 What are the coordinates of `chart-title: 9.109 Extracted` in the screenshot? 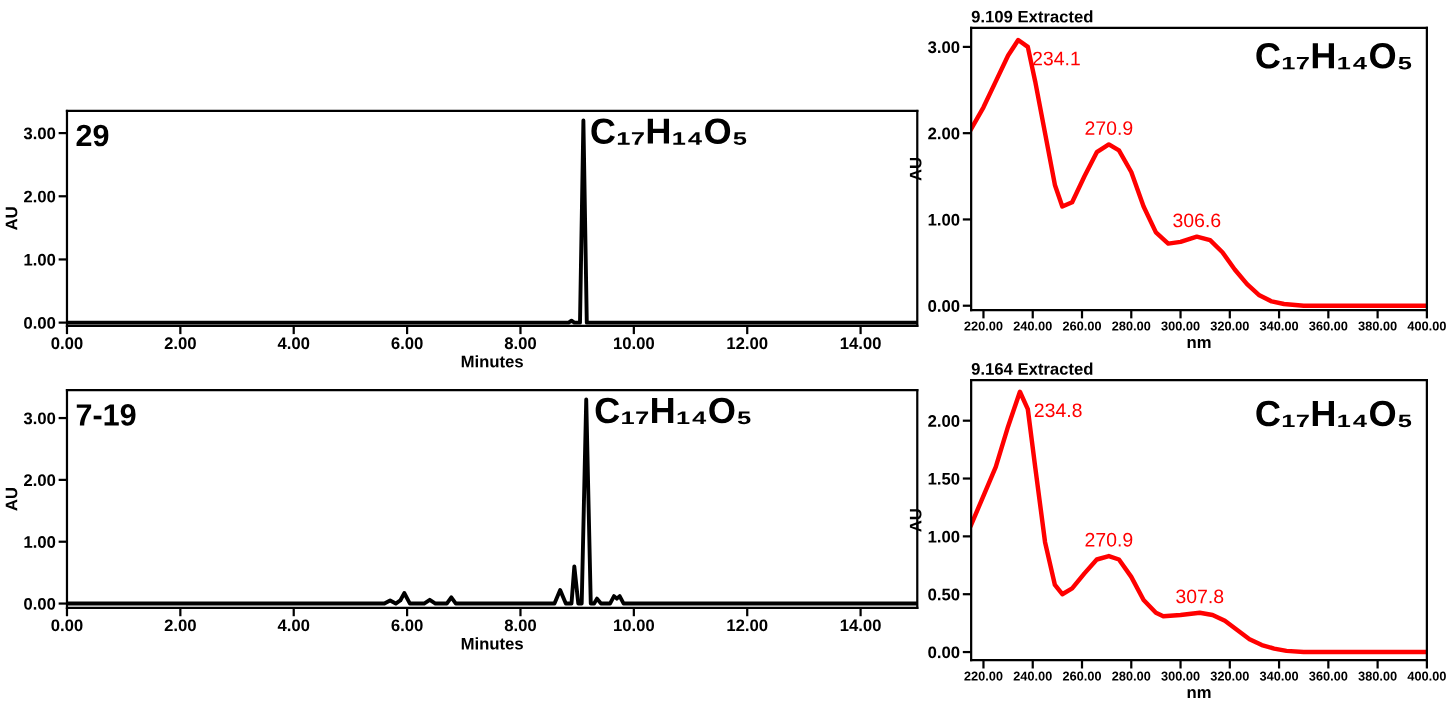 It's located at (1032, 16).